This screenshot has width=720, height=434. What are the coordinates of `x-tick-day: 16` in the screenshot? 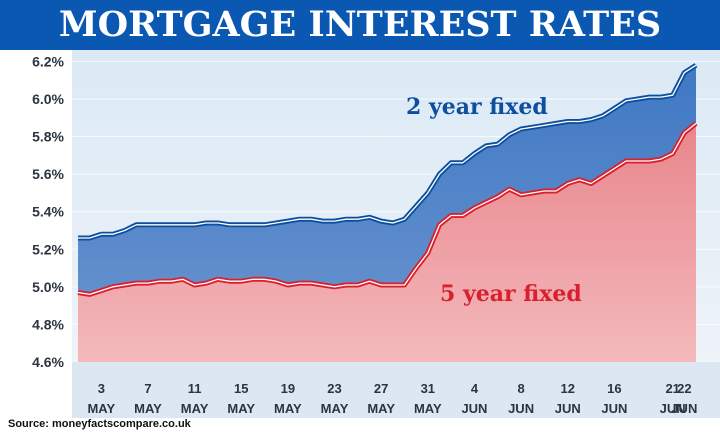 It's located at (614, 388).